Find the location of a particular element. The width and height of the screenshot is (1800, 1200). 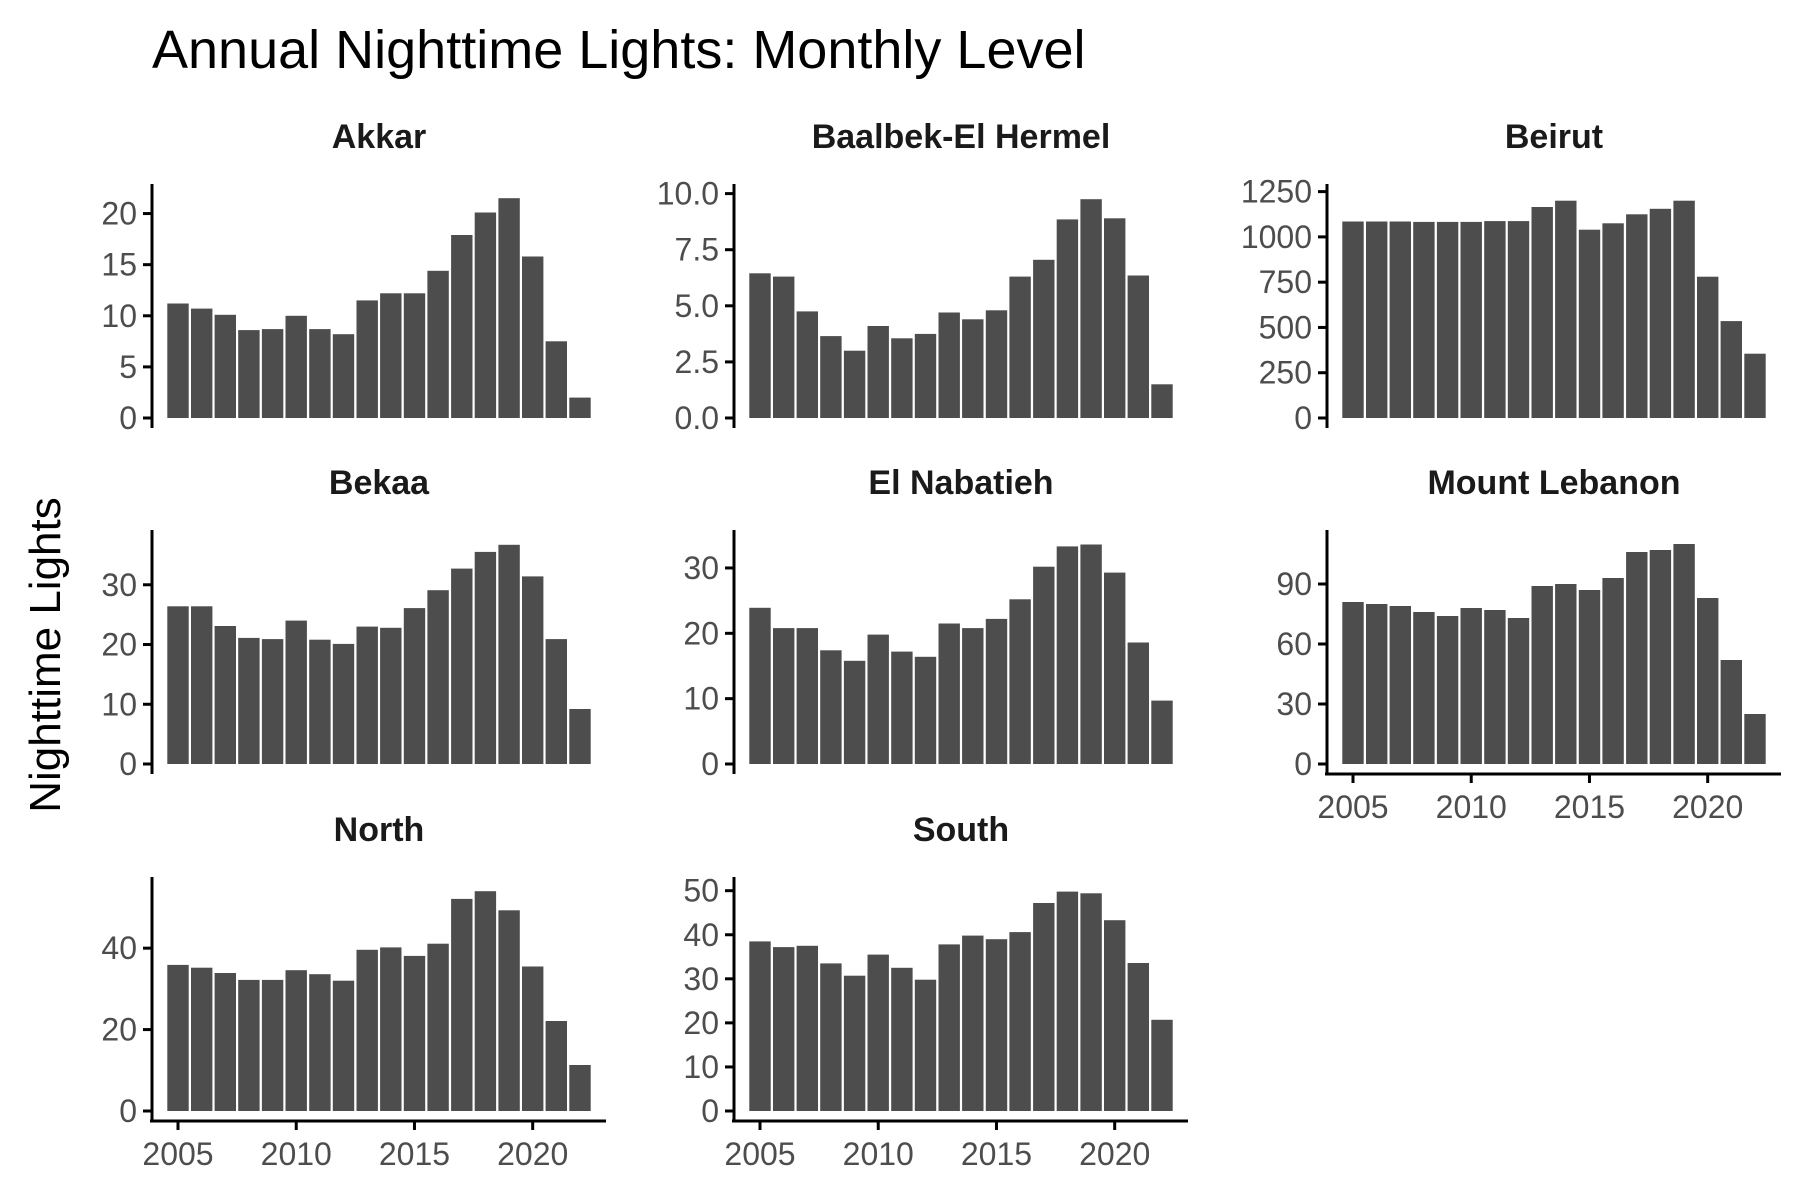

bar-baalbek-el-hermel-2017 is located at coordinates (1044, 338).